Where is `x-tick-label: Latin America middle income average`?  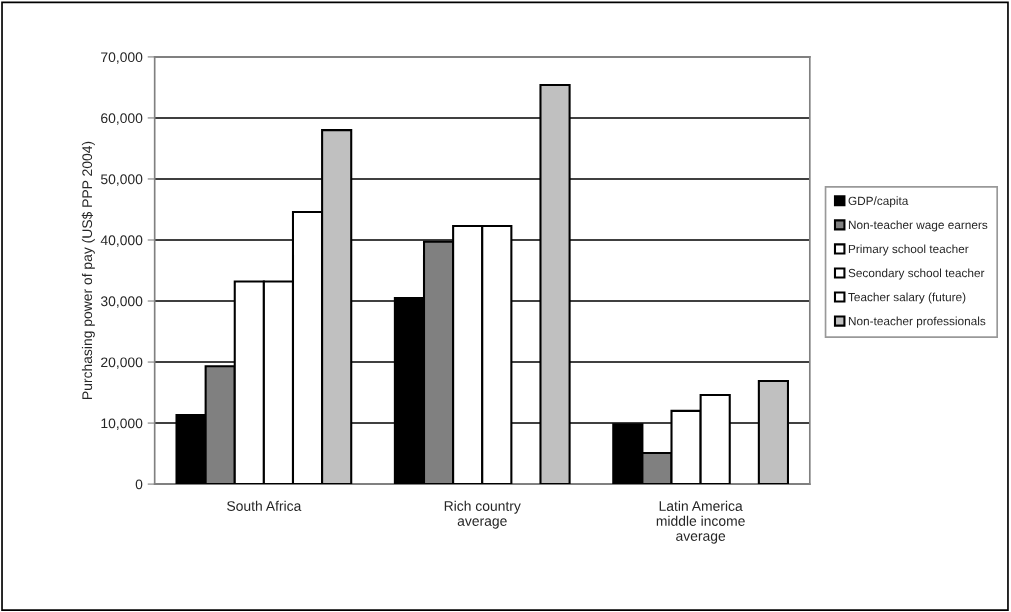 x-tick-label: Latin America middle income average is located at coordinates (700, 522).